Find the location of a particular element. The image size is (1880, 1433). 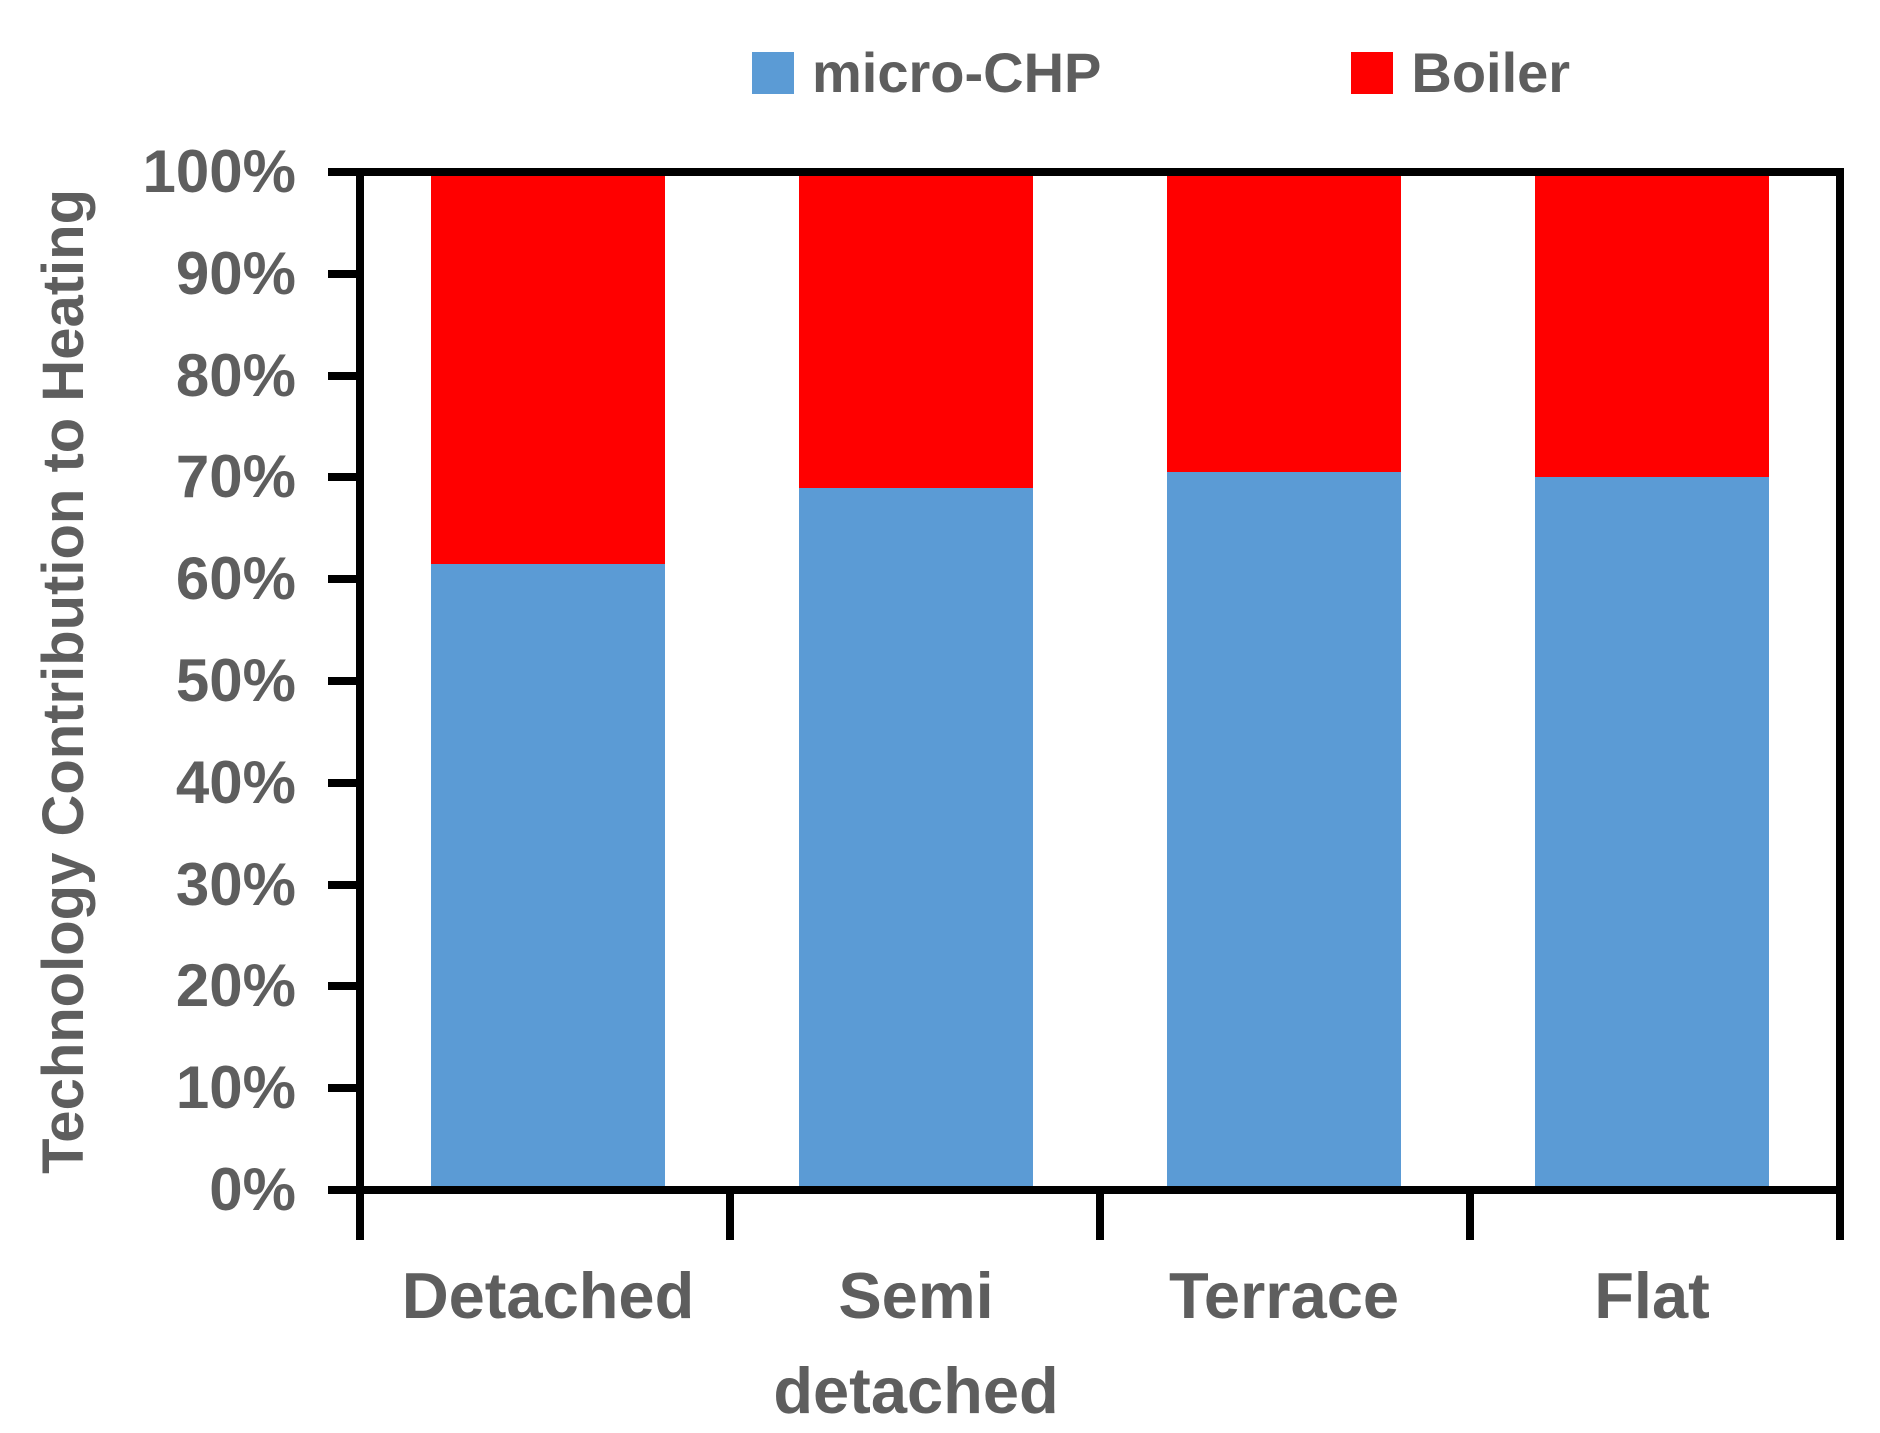

y-axis-label-100: 100% is located at coordinates (219, 171).